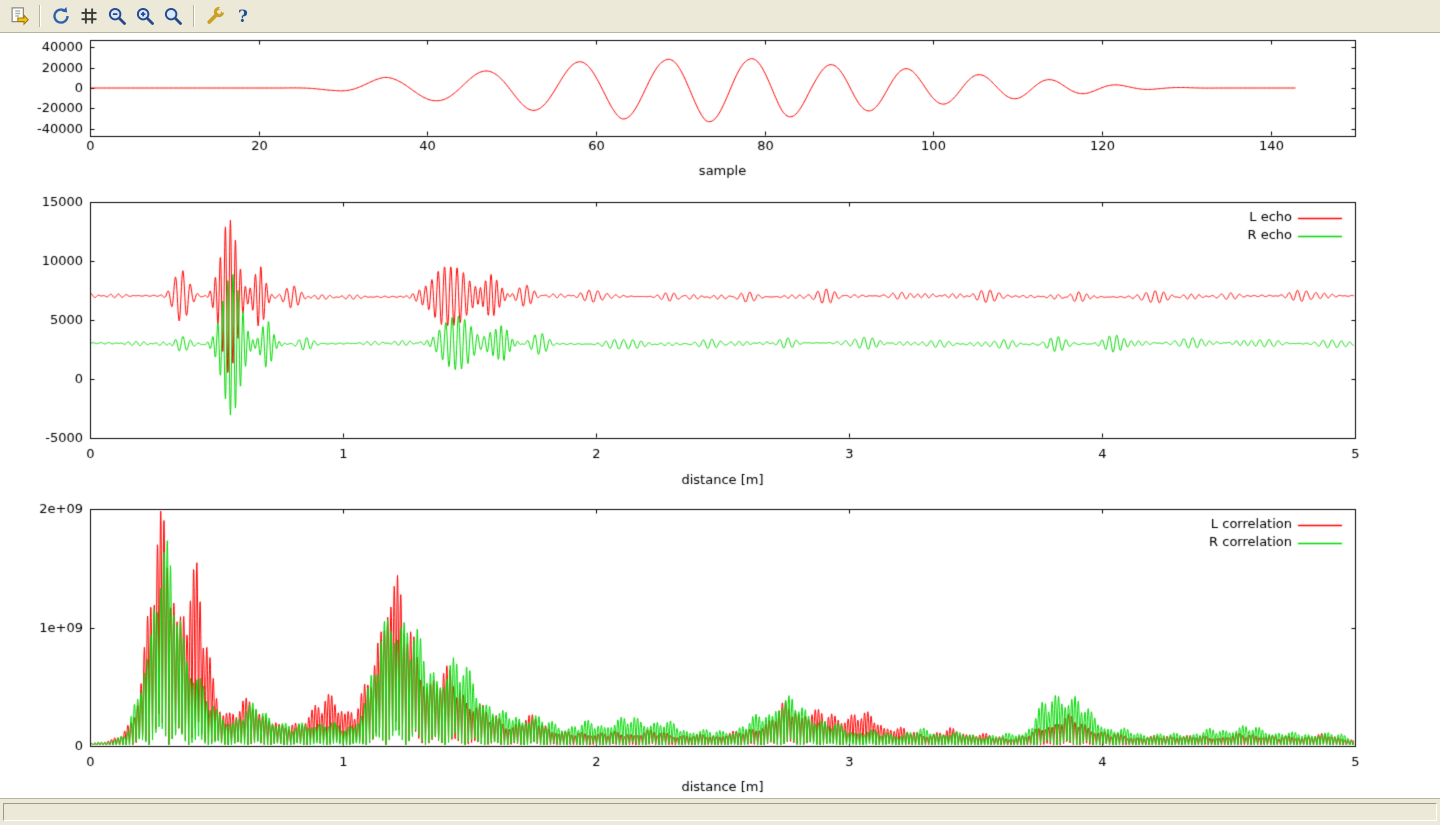  I want to click on autoscale-button, so click(173, 16).